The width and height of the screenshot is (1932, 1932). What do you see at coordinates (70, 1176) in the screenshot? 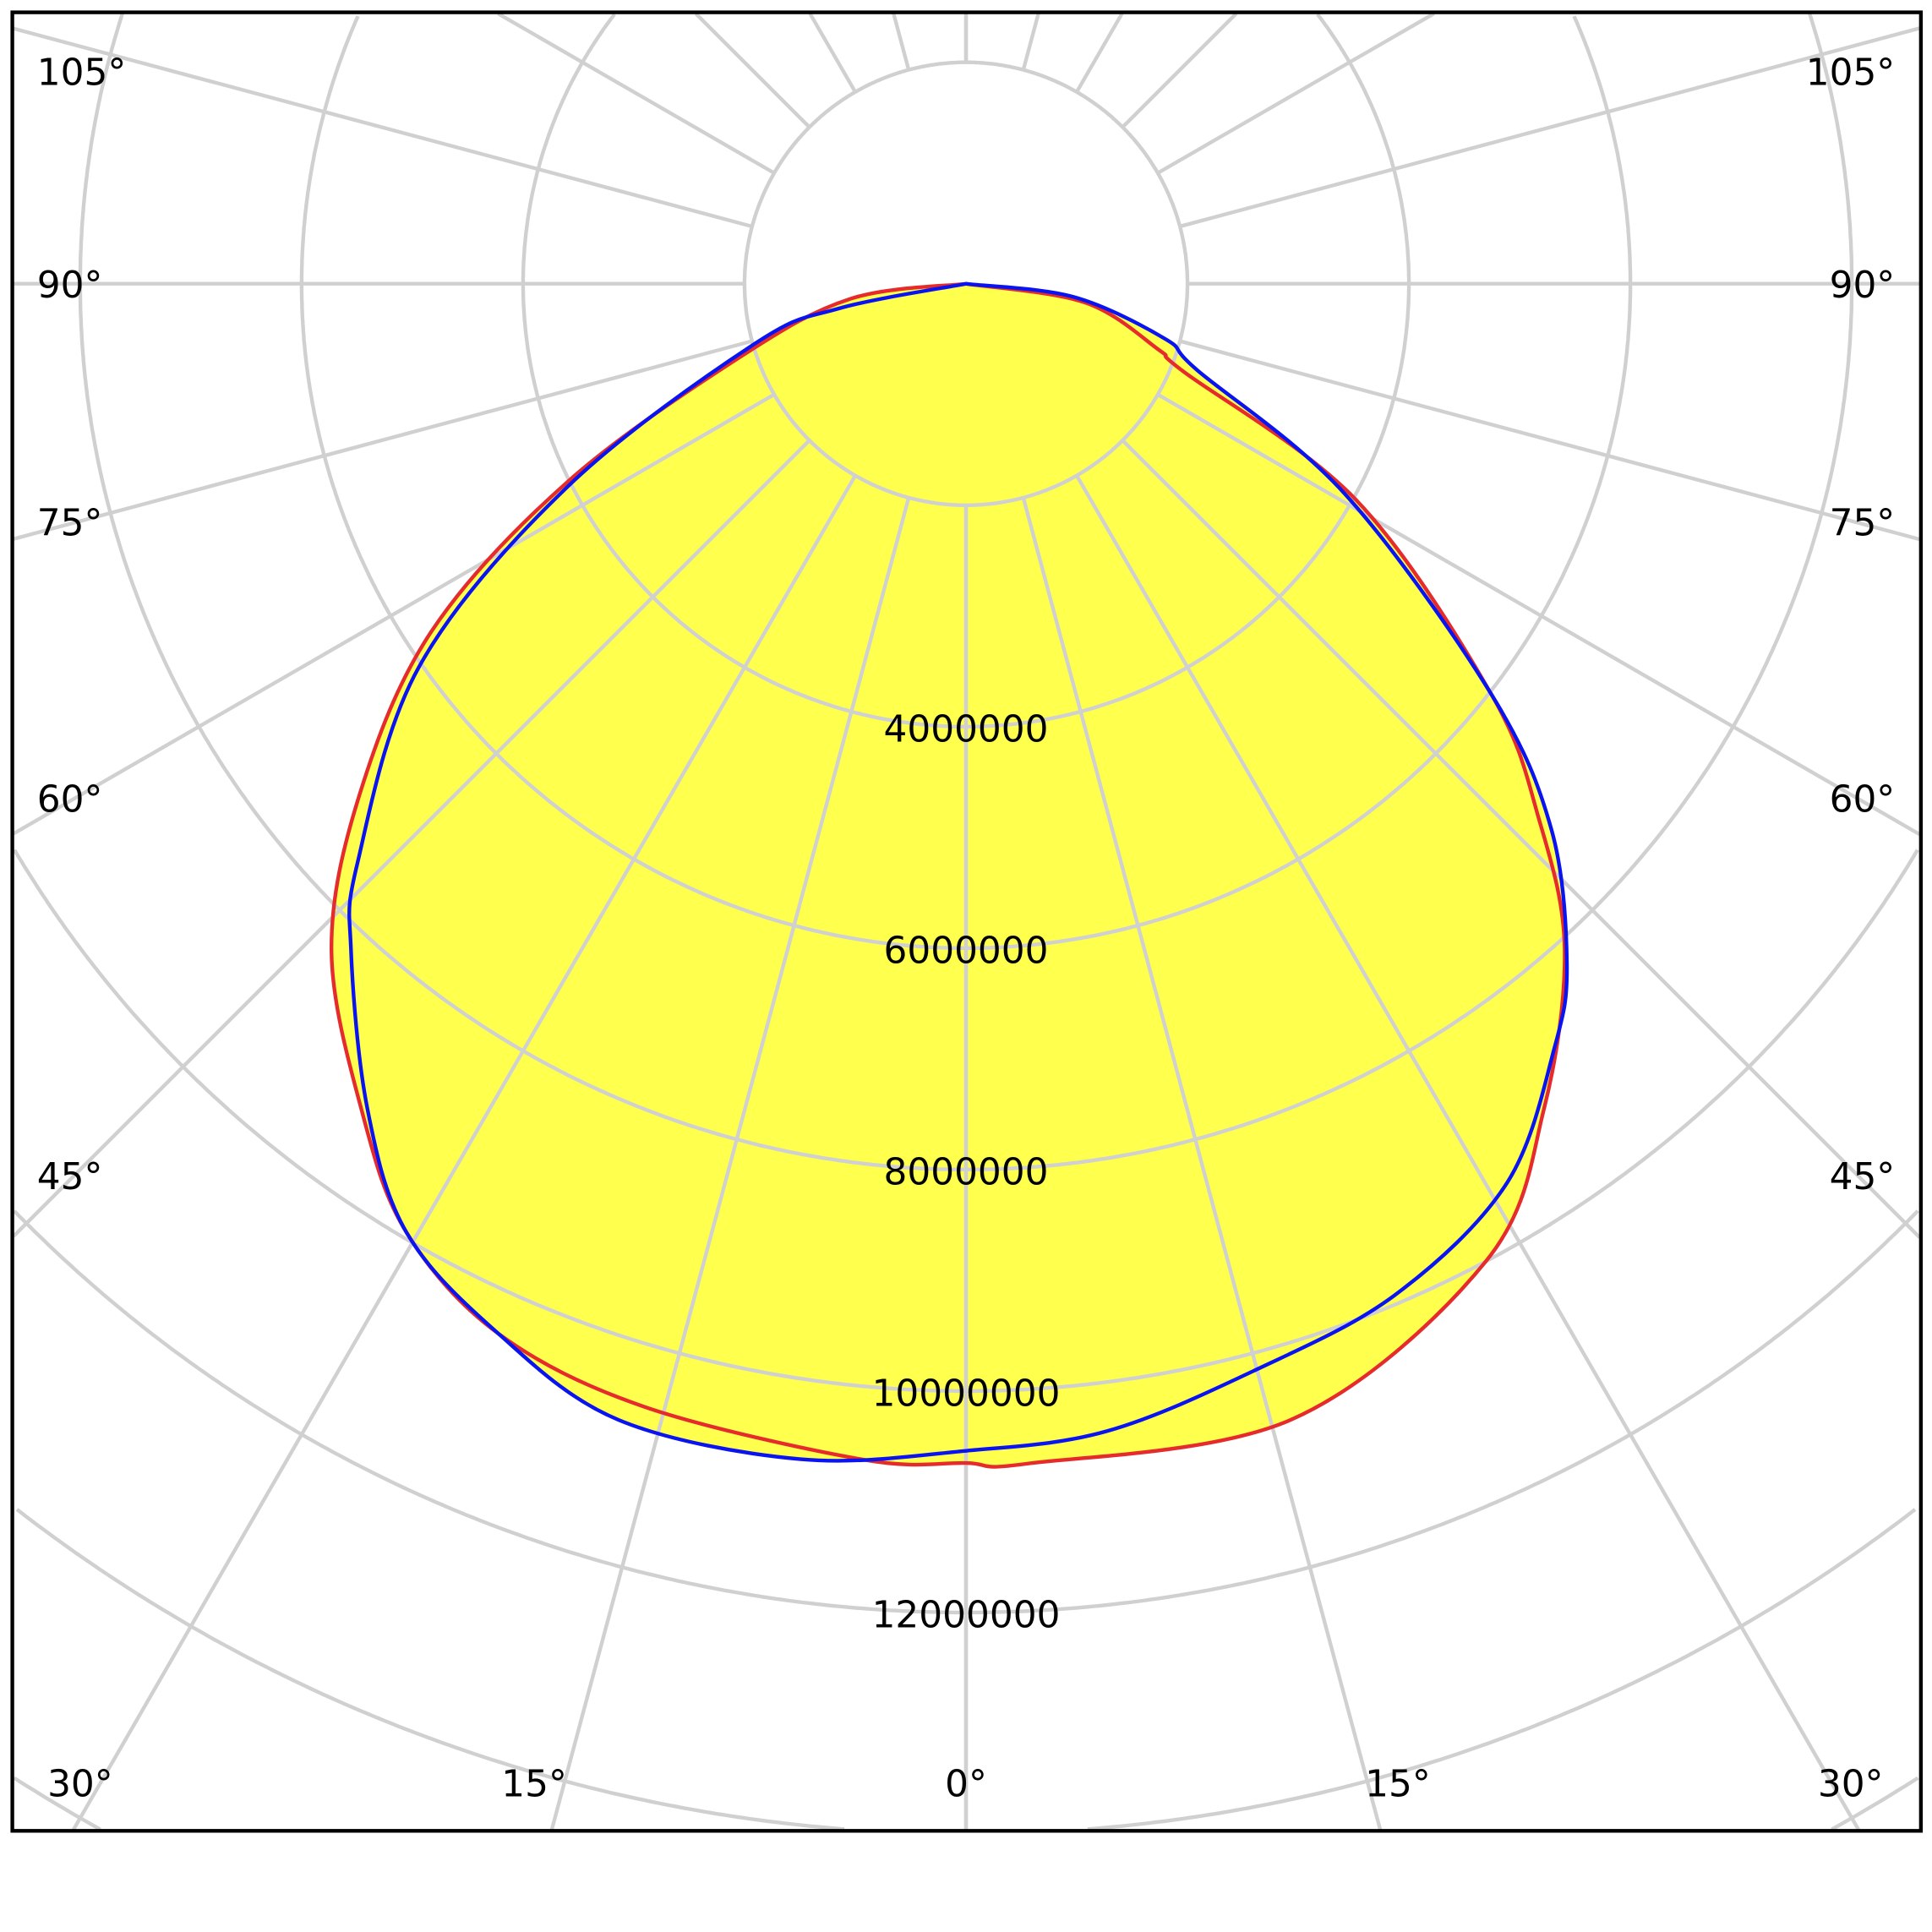
I see `angle-label-left: 45°` at bounding box center [70, 1176].